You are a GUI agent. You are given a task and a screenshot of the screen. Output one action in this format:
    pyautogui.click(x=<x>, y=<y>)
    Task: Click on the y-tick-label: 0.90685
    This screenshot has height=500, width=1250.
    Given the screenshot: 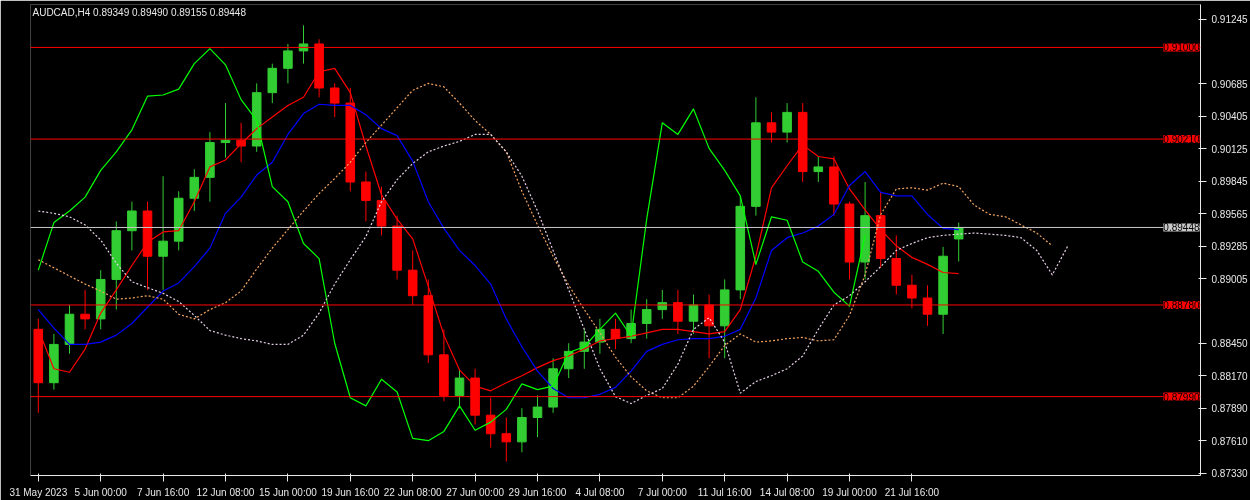 What is the action you would take?
    pyautogui.click(x=1230, y=84)
    